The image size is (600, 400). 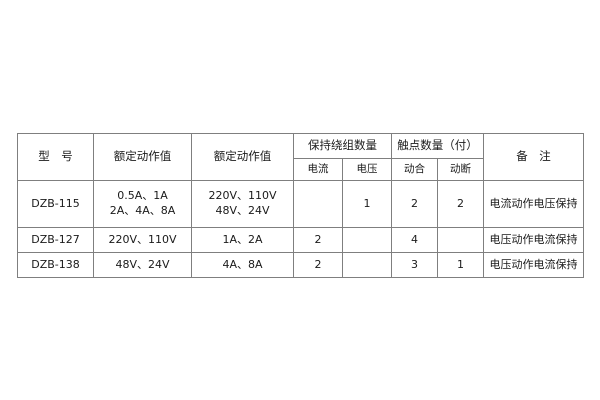 I want to click on header-contact-count: 触点数量（付）, so click(x=437, y=146).